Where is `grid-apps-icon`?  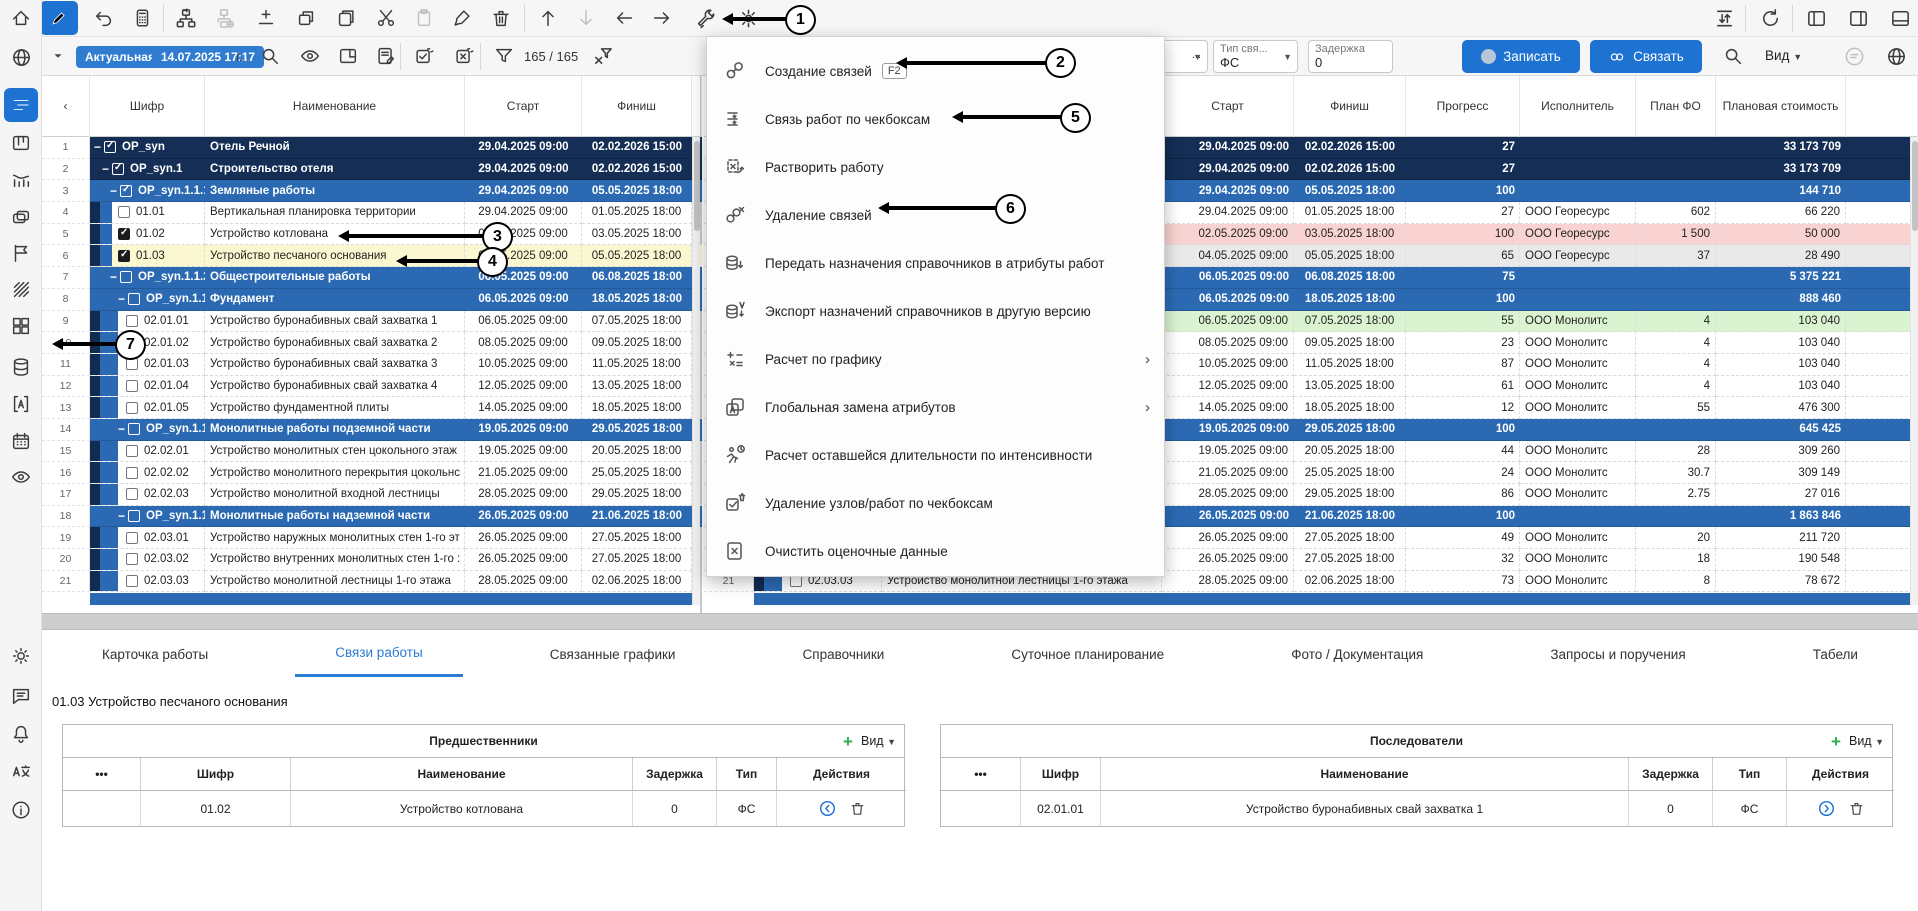
grid-apps-icon is located at coordinates (21, 326).